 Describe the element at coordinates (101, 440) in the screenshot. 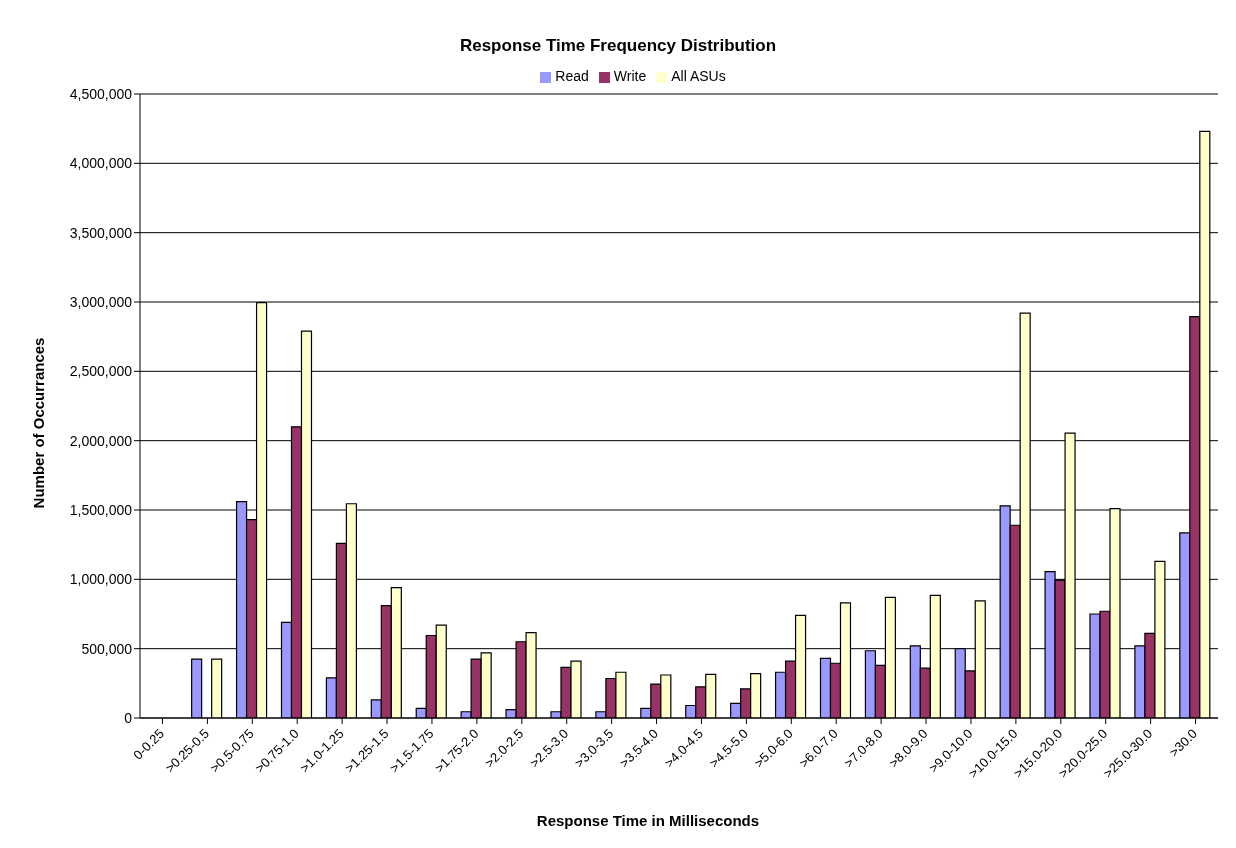

I see `y-tick-label: 2,000,000` at that location.